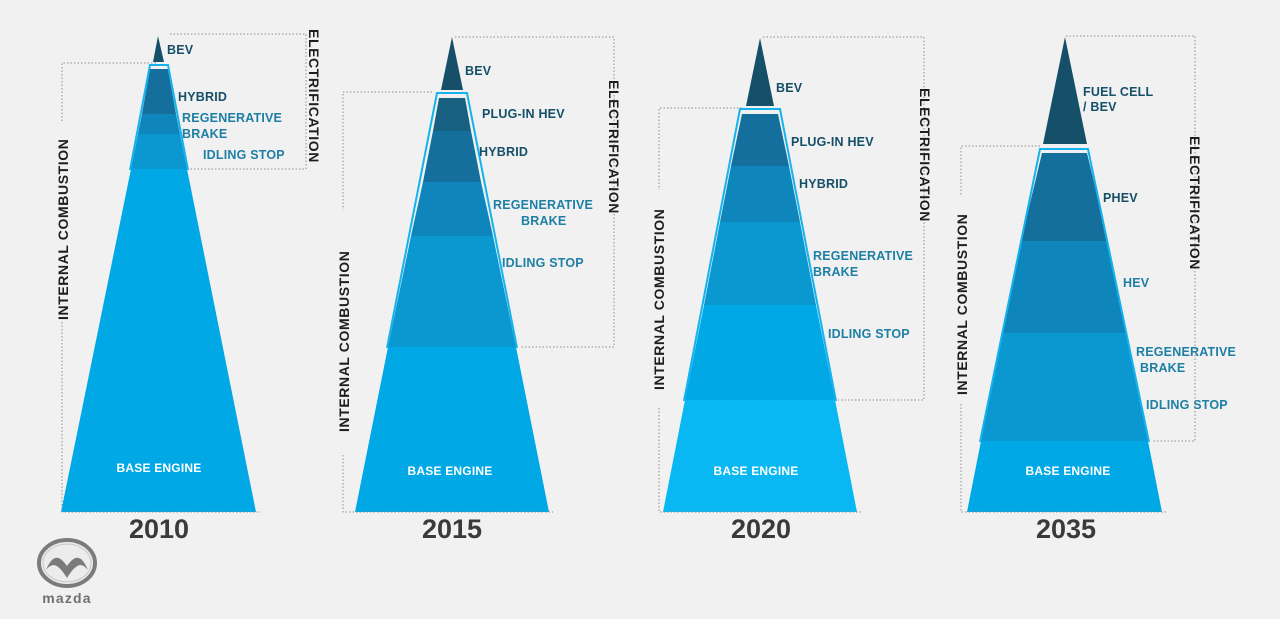 The image size is (1280, 619). Describe the element at coordinates (204, 134) in the screenshot. I see `label-2010-brake: BRAKE` at that location.